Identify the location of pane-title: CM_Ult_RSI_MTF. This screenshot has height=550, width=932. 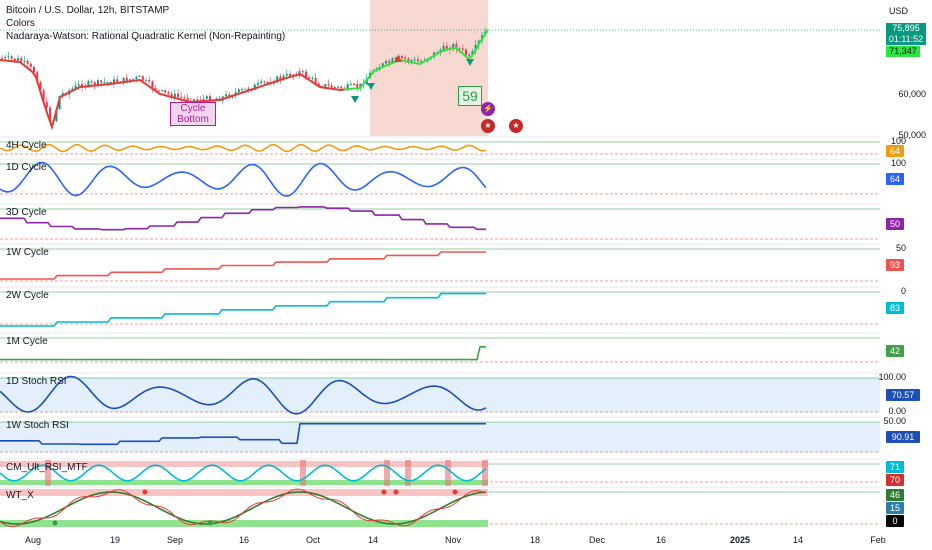
(47, 467).